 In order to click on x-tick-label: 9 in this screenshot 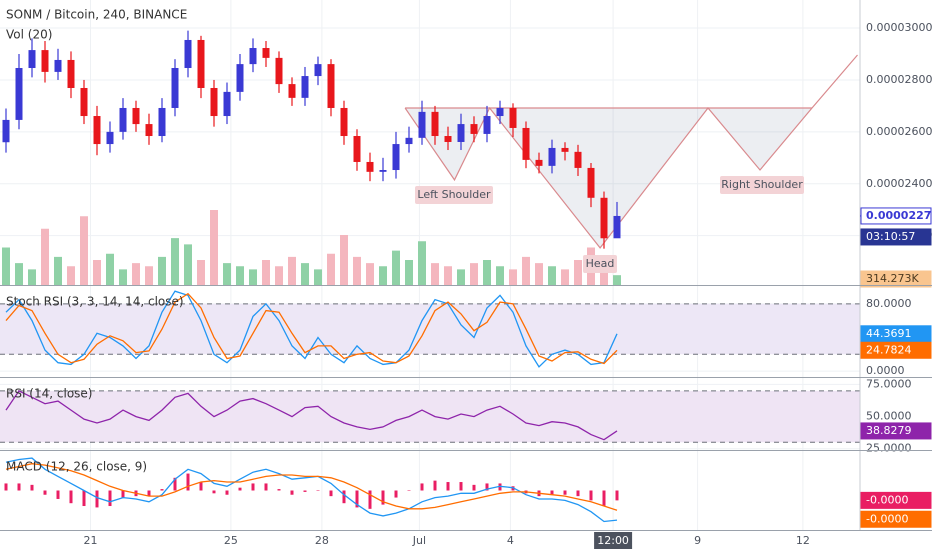, I will do `click(697, 540)`.